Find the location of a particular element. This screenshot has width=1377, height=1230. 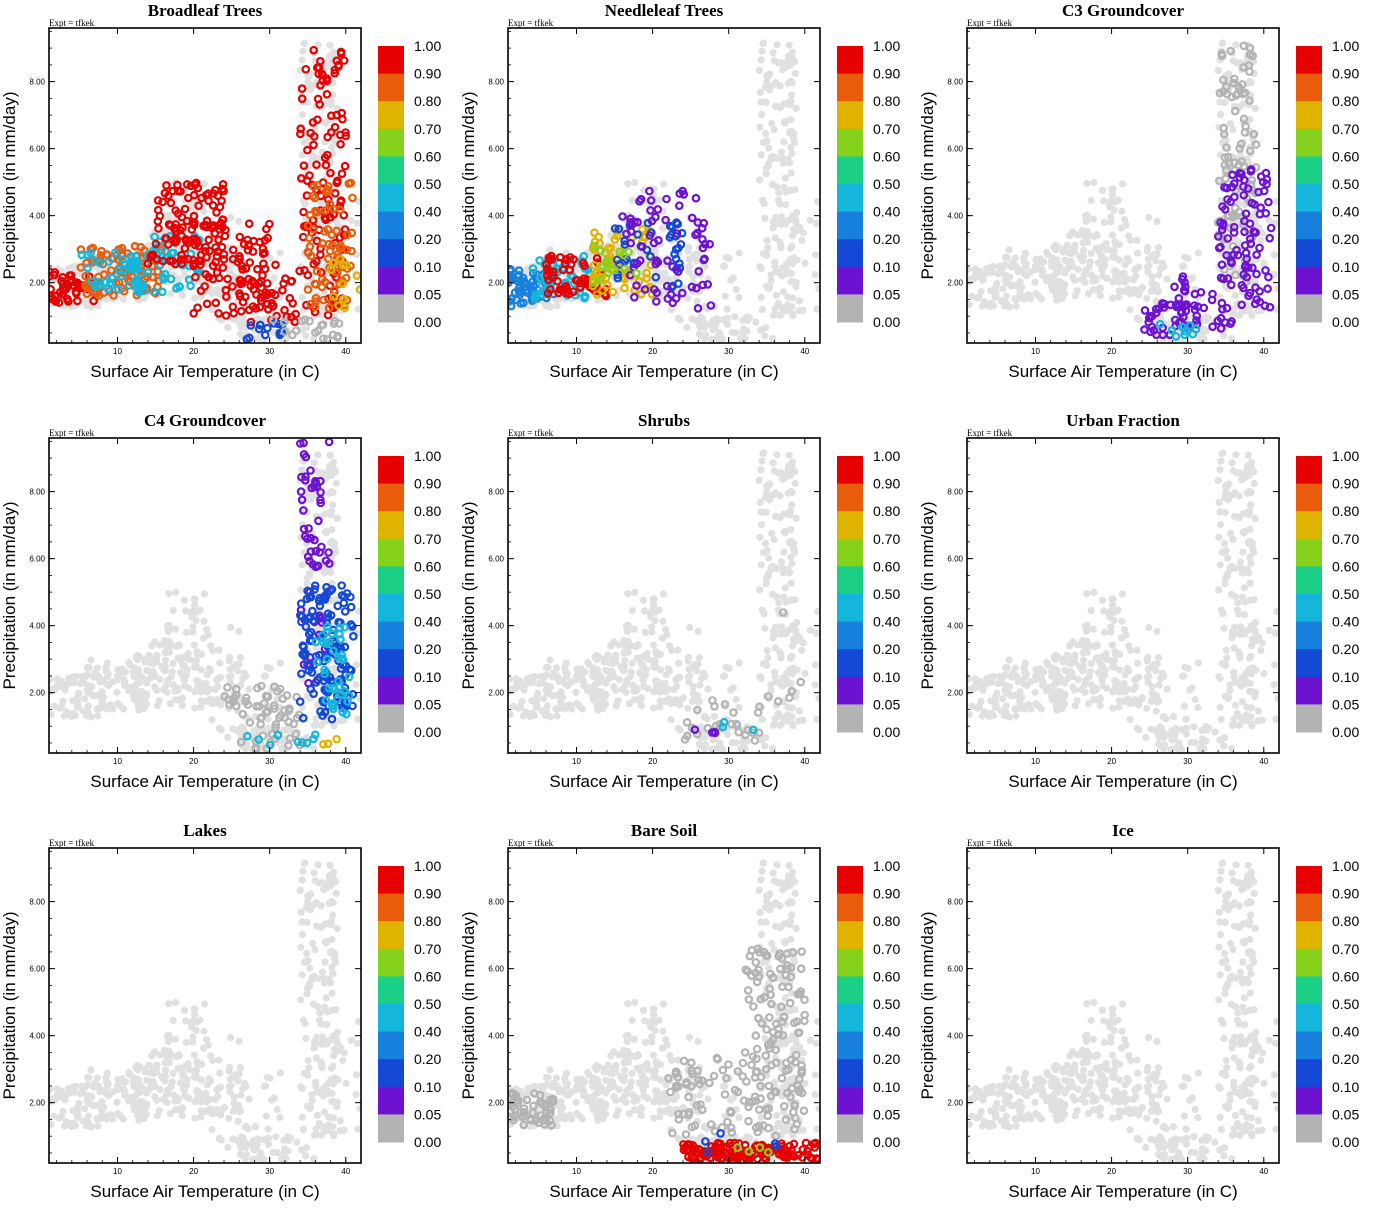

x-tick-label: 20 is located at coordinates (193, 351).